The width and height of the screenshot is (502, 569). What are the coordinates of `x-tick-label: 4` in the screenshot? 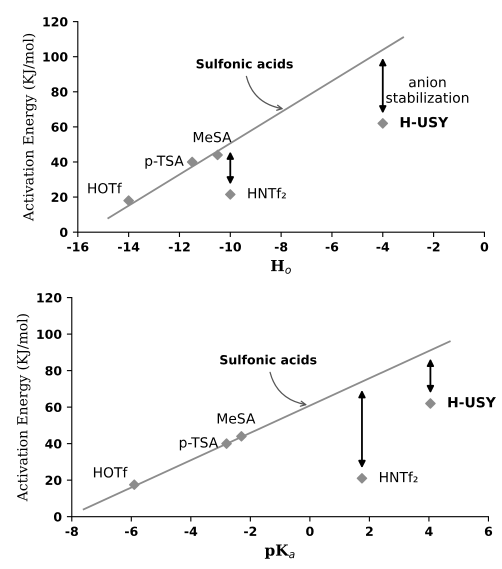 It's located at (429, 531).